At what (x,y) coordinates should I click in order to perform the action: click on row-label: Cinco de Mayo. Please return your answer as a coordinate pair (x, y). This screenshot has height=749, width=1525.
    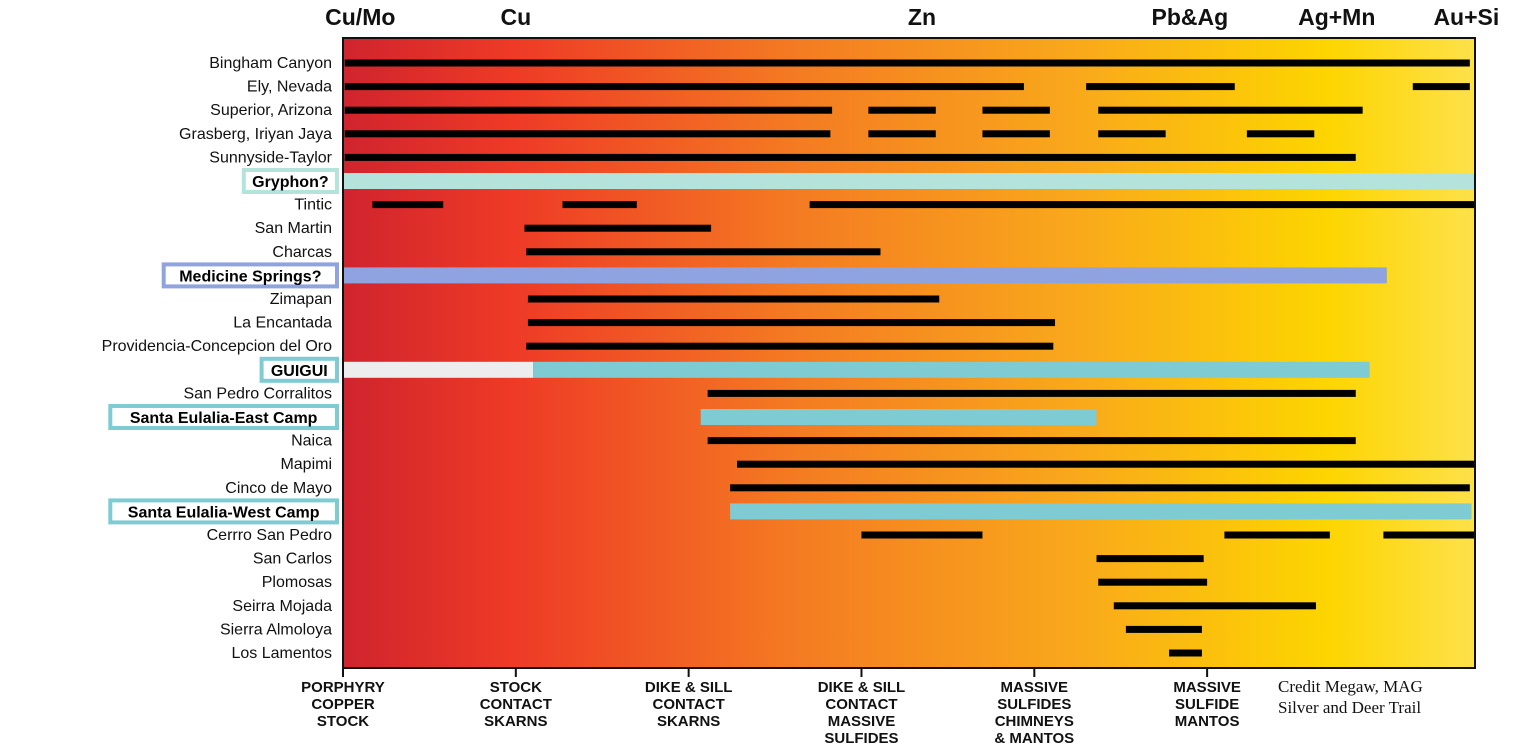
    Looking at the image, I should click on (278, 488).